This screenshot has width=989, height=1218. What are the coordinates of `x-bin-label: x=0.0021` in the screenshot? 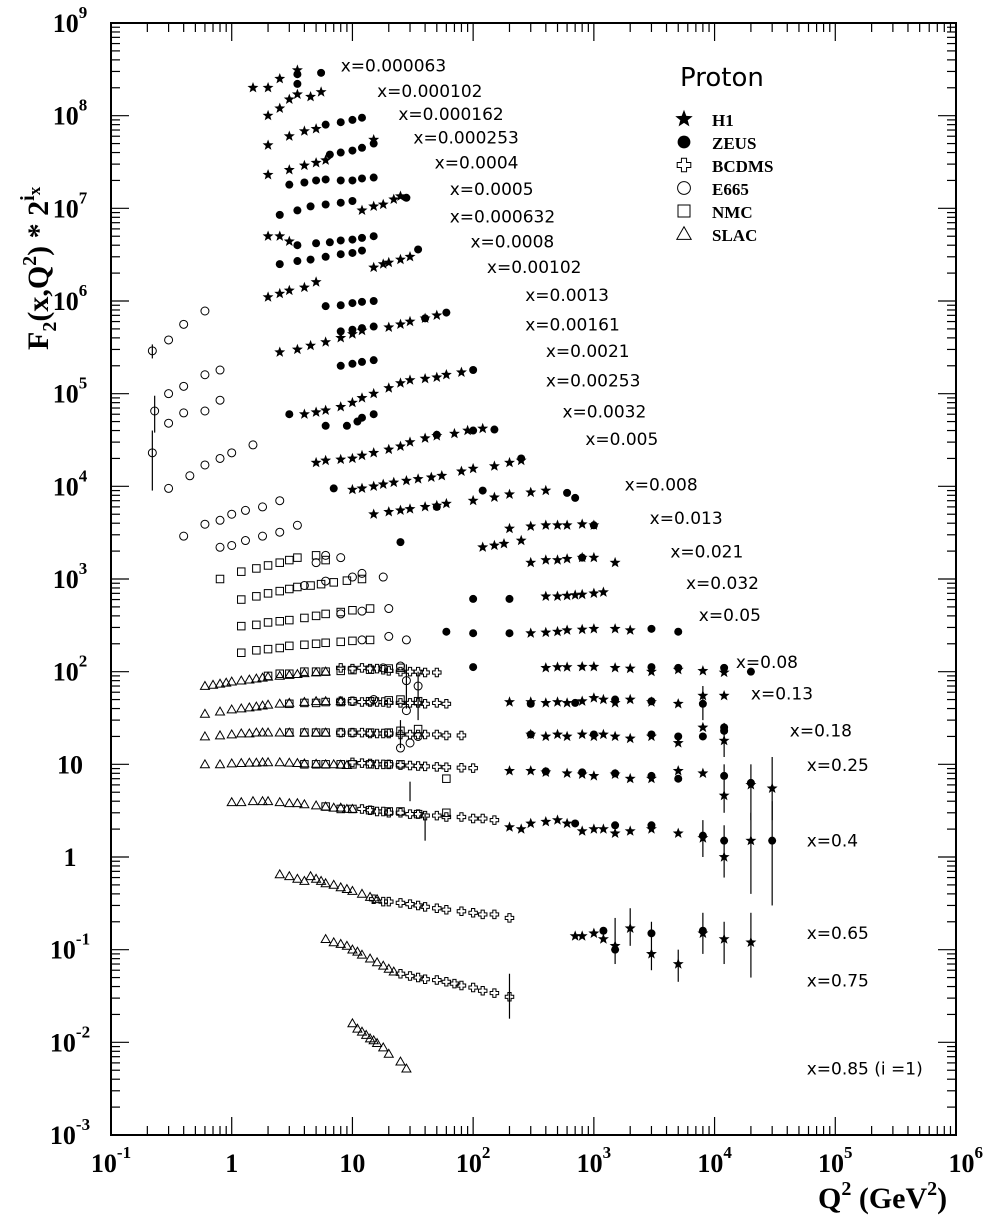 It's located at (588, 352).